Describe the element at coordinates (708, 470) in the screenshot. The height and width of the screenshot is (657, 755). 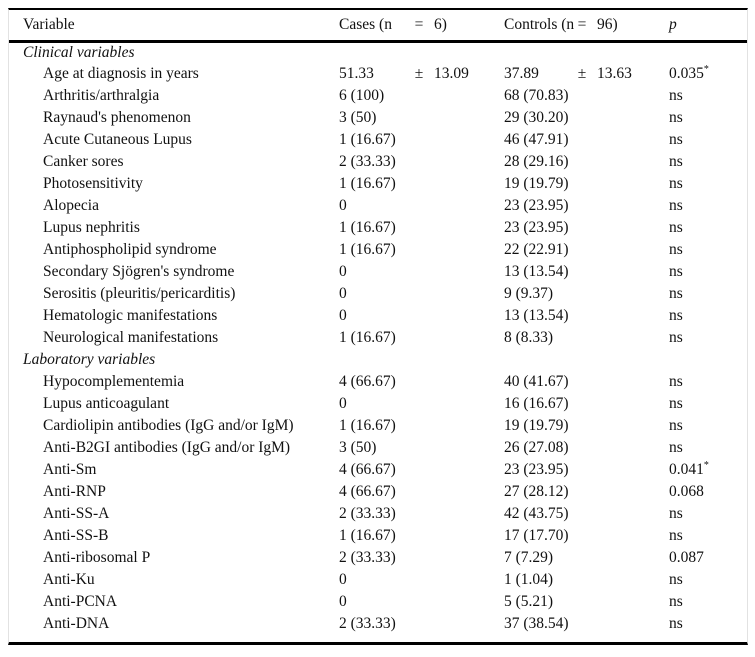
I see `p-value-cell: 0.041*` at that location.